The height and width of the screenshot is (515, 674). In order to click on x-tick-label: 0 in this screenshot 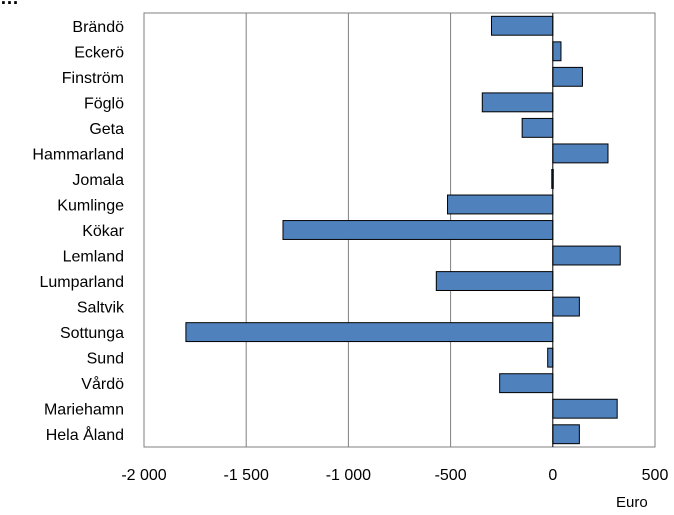, I will do `click(552, 475)`.